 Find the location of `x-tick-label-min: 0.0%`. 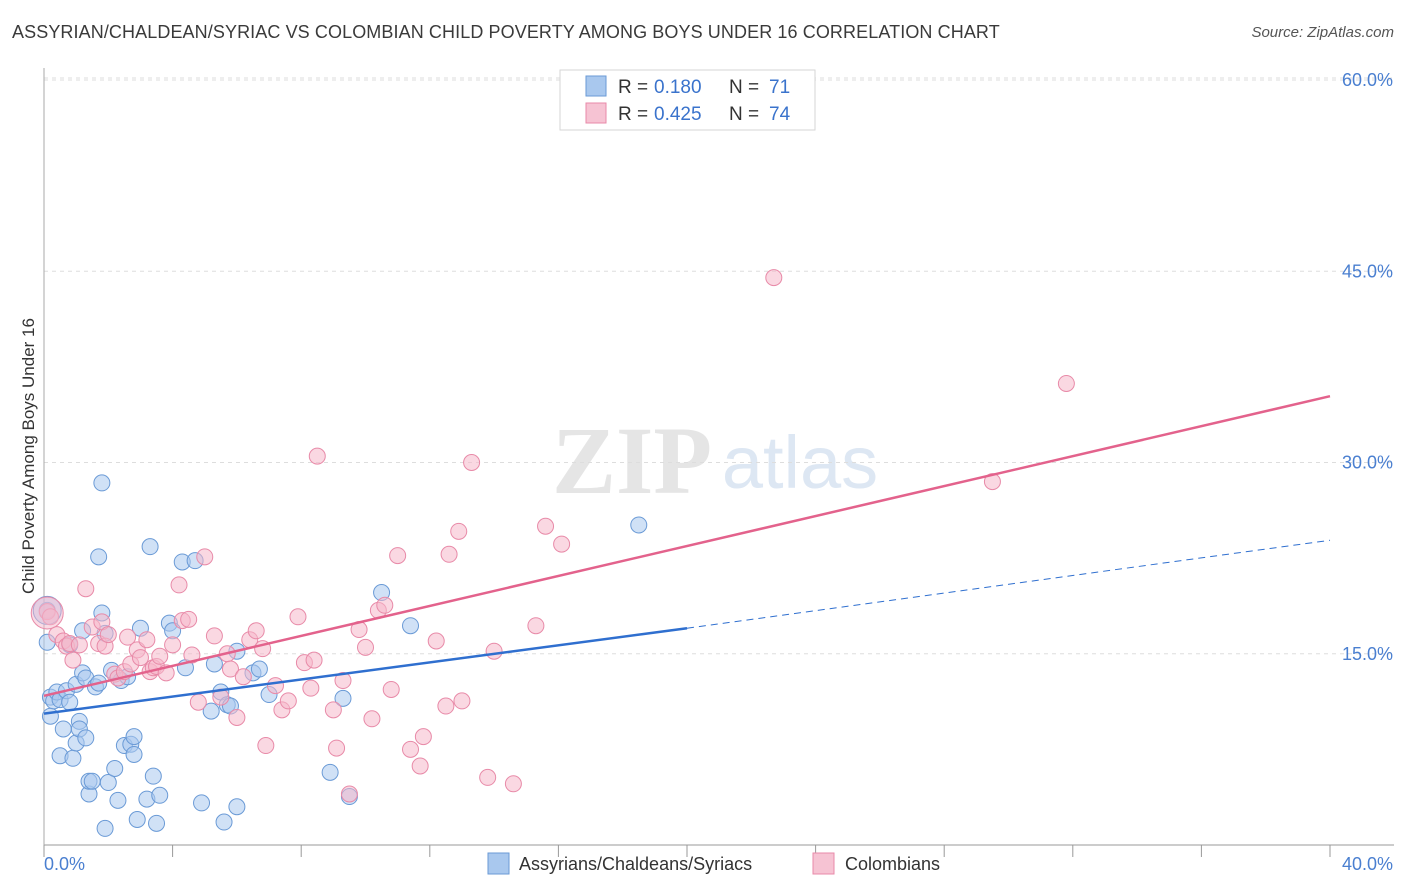

x-tick-label-min: 0.0% is located at coordinates (64, 864).